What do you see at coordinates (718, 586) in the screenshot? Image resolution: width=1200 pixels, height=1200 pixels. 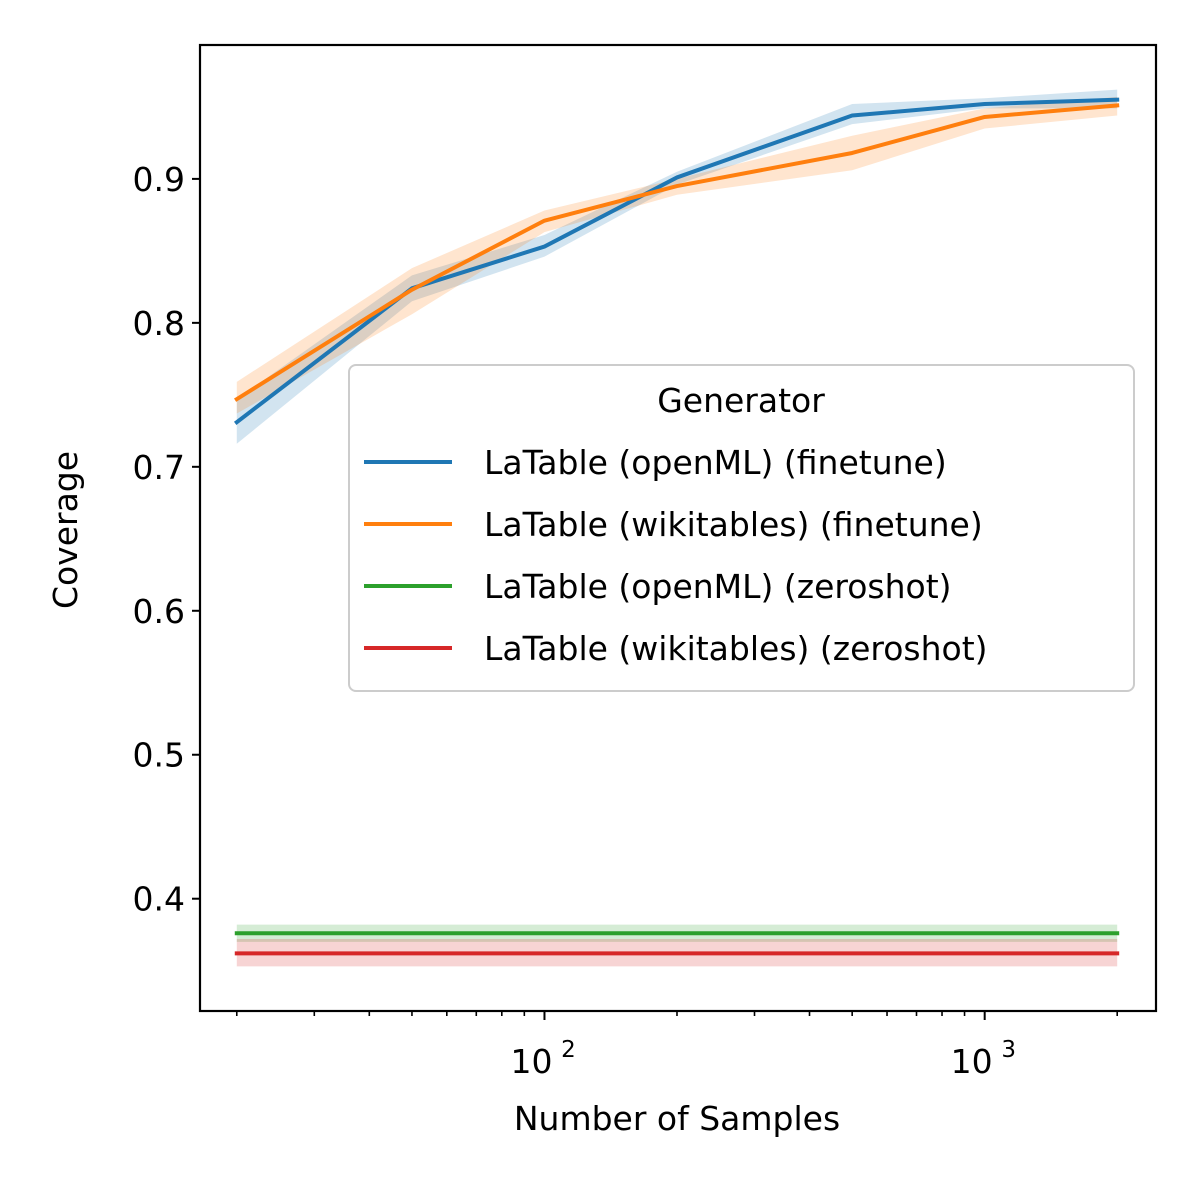 I see `legend-label-latable-openml-zeroshot: LaTable (openML) (zeroshot)` at bounding box center [718, 586].